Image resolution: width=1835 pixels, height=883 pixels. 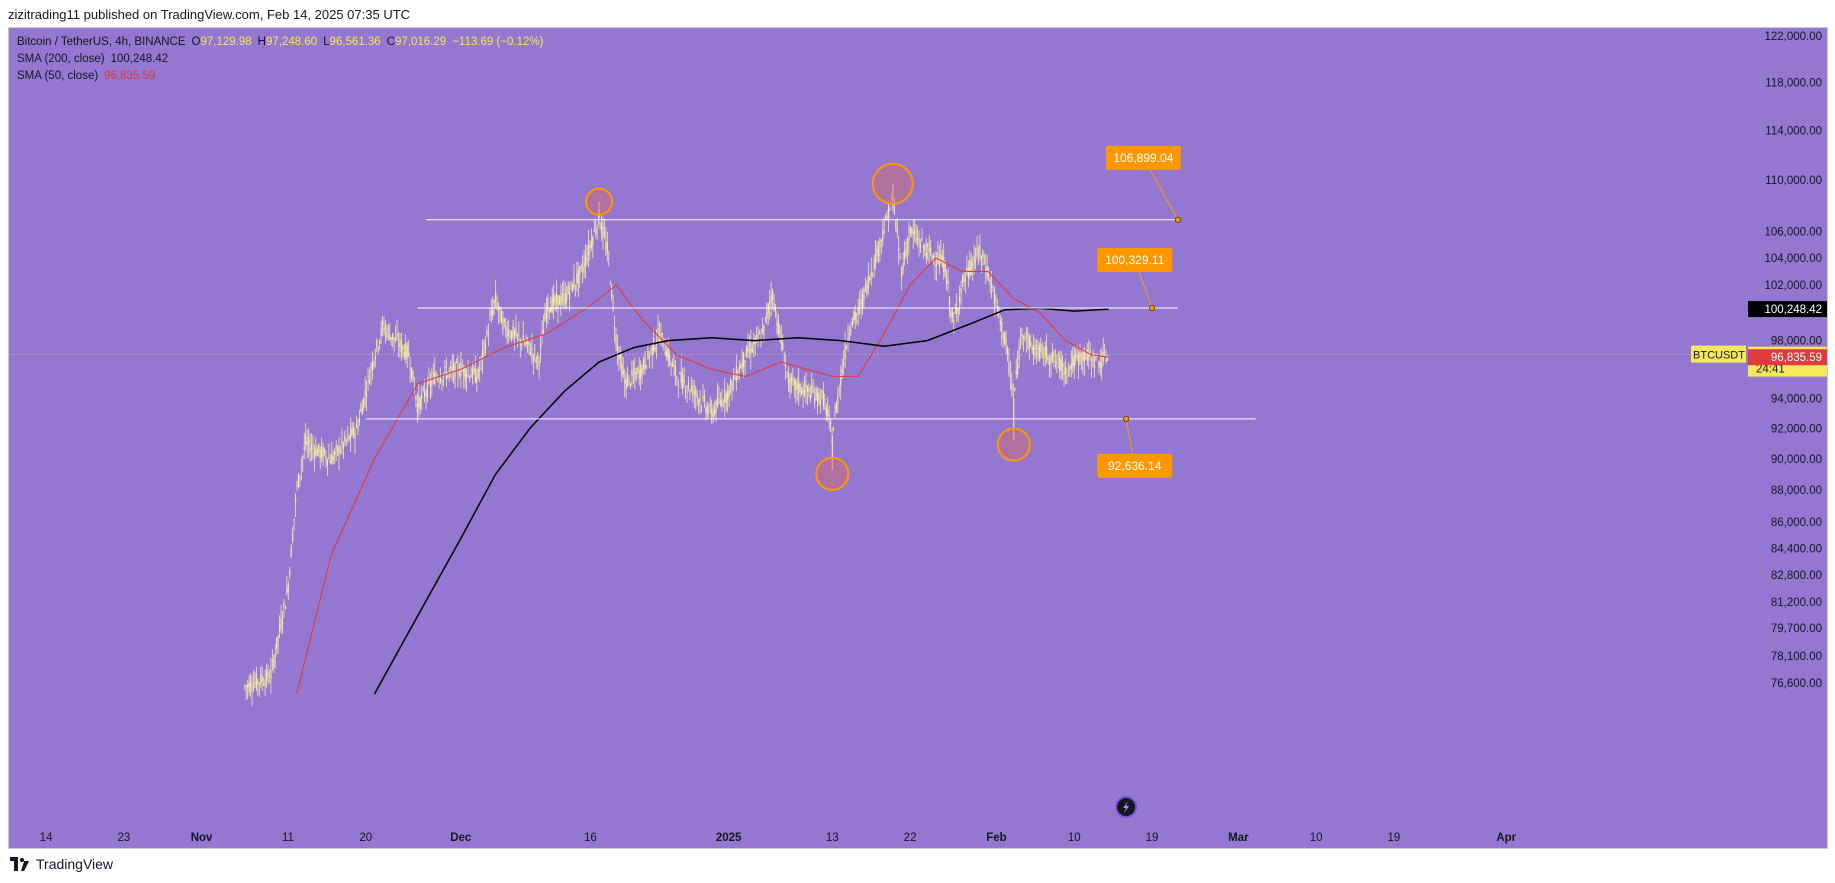 I want to click on symbol-title: Bitcoin / TetherUS, 4h, BINANCE, so click(x=101, y=42).